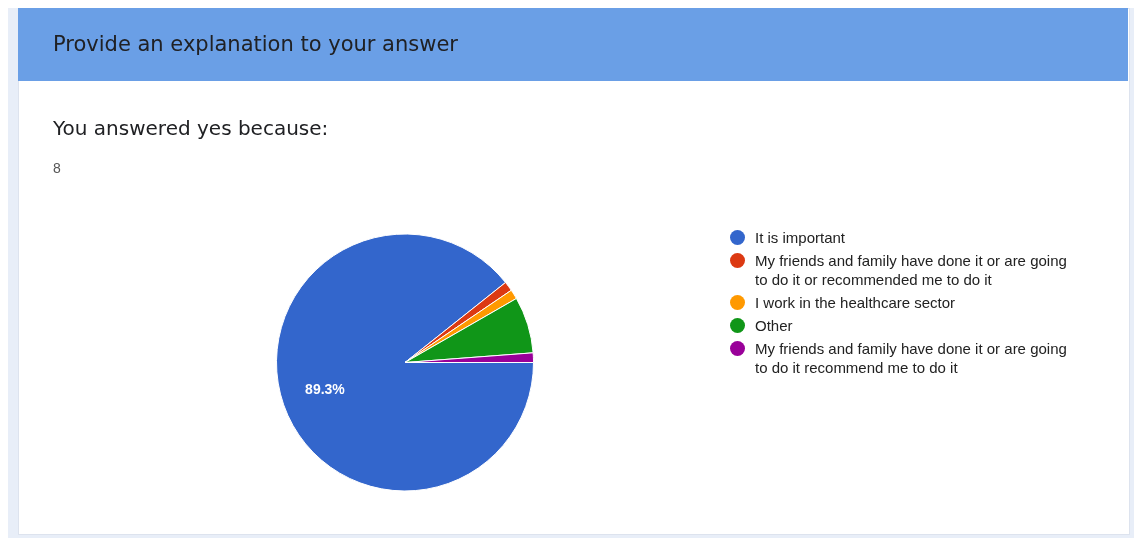  Describe the element at coordinates (191, 128) in the screenshot. I see `chart-subtitle: You answered yes because:` at that location.